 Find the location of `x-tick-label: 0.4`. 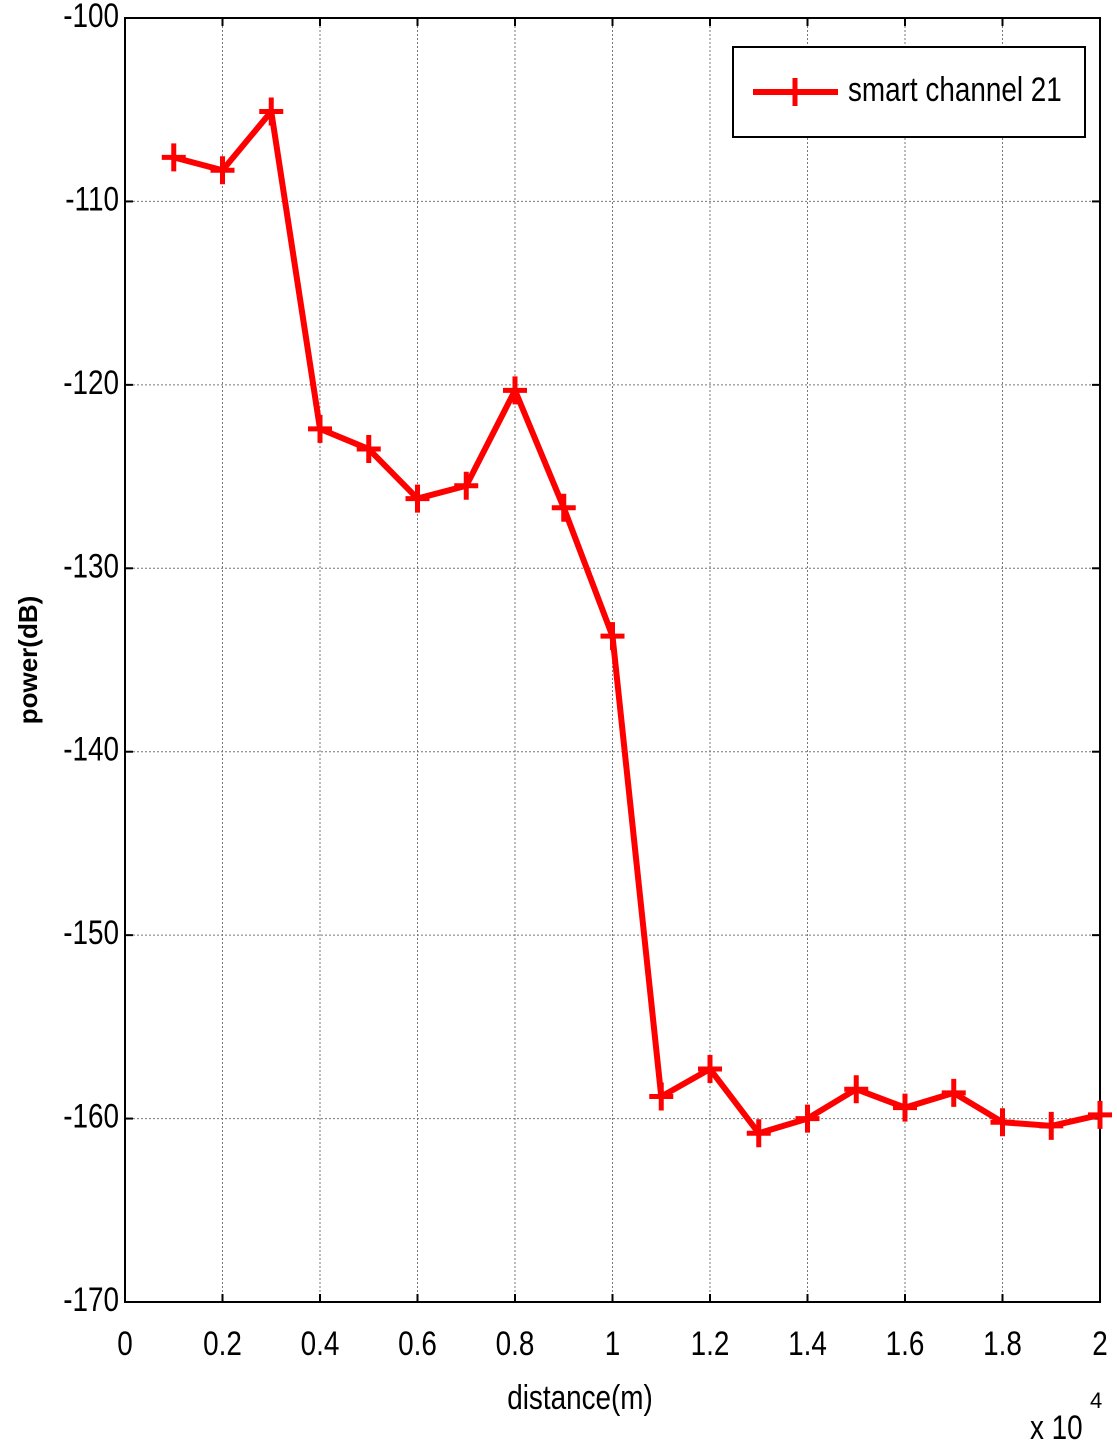

x-tick-label: 0.4 is located at coordinates (320, 1343).